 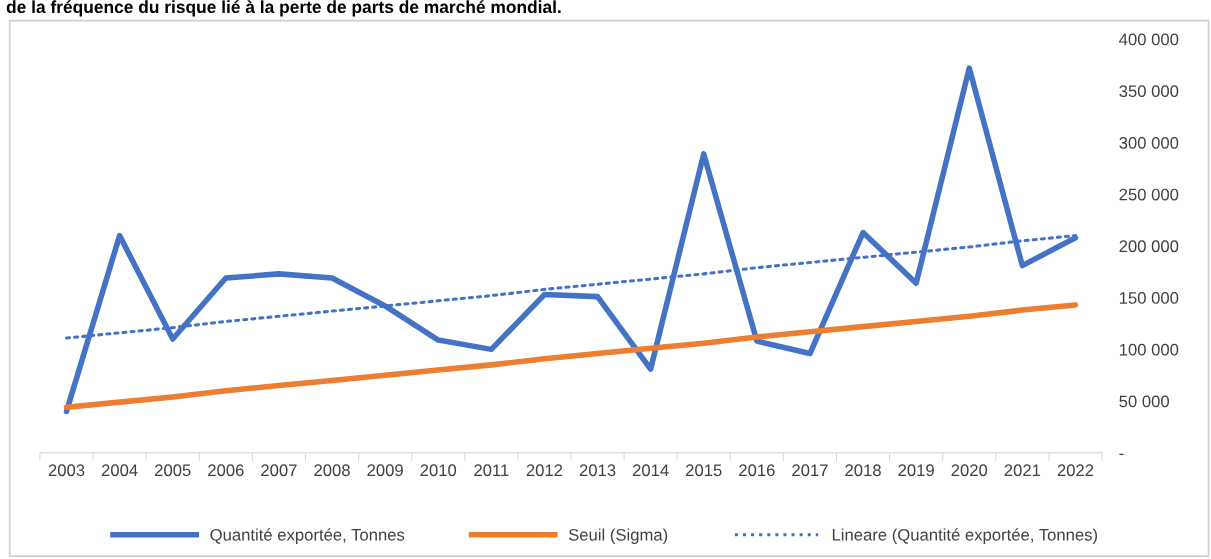 I want to click on x-tick-label: 2012, so click(x=544, y=470).